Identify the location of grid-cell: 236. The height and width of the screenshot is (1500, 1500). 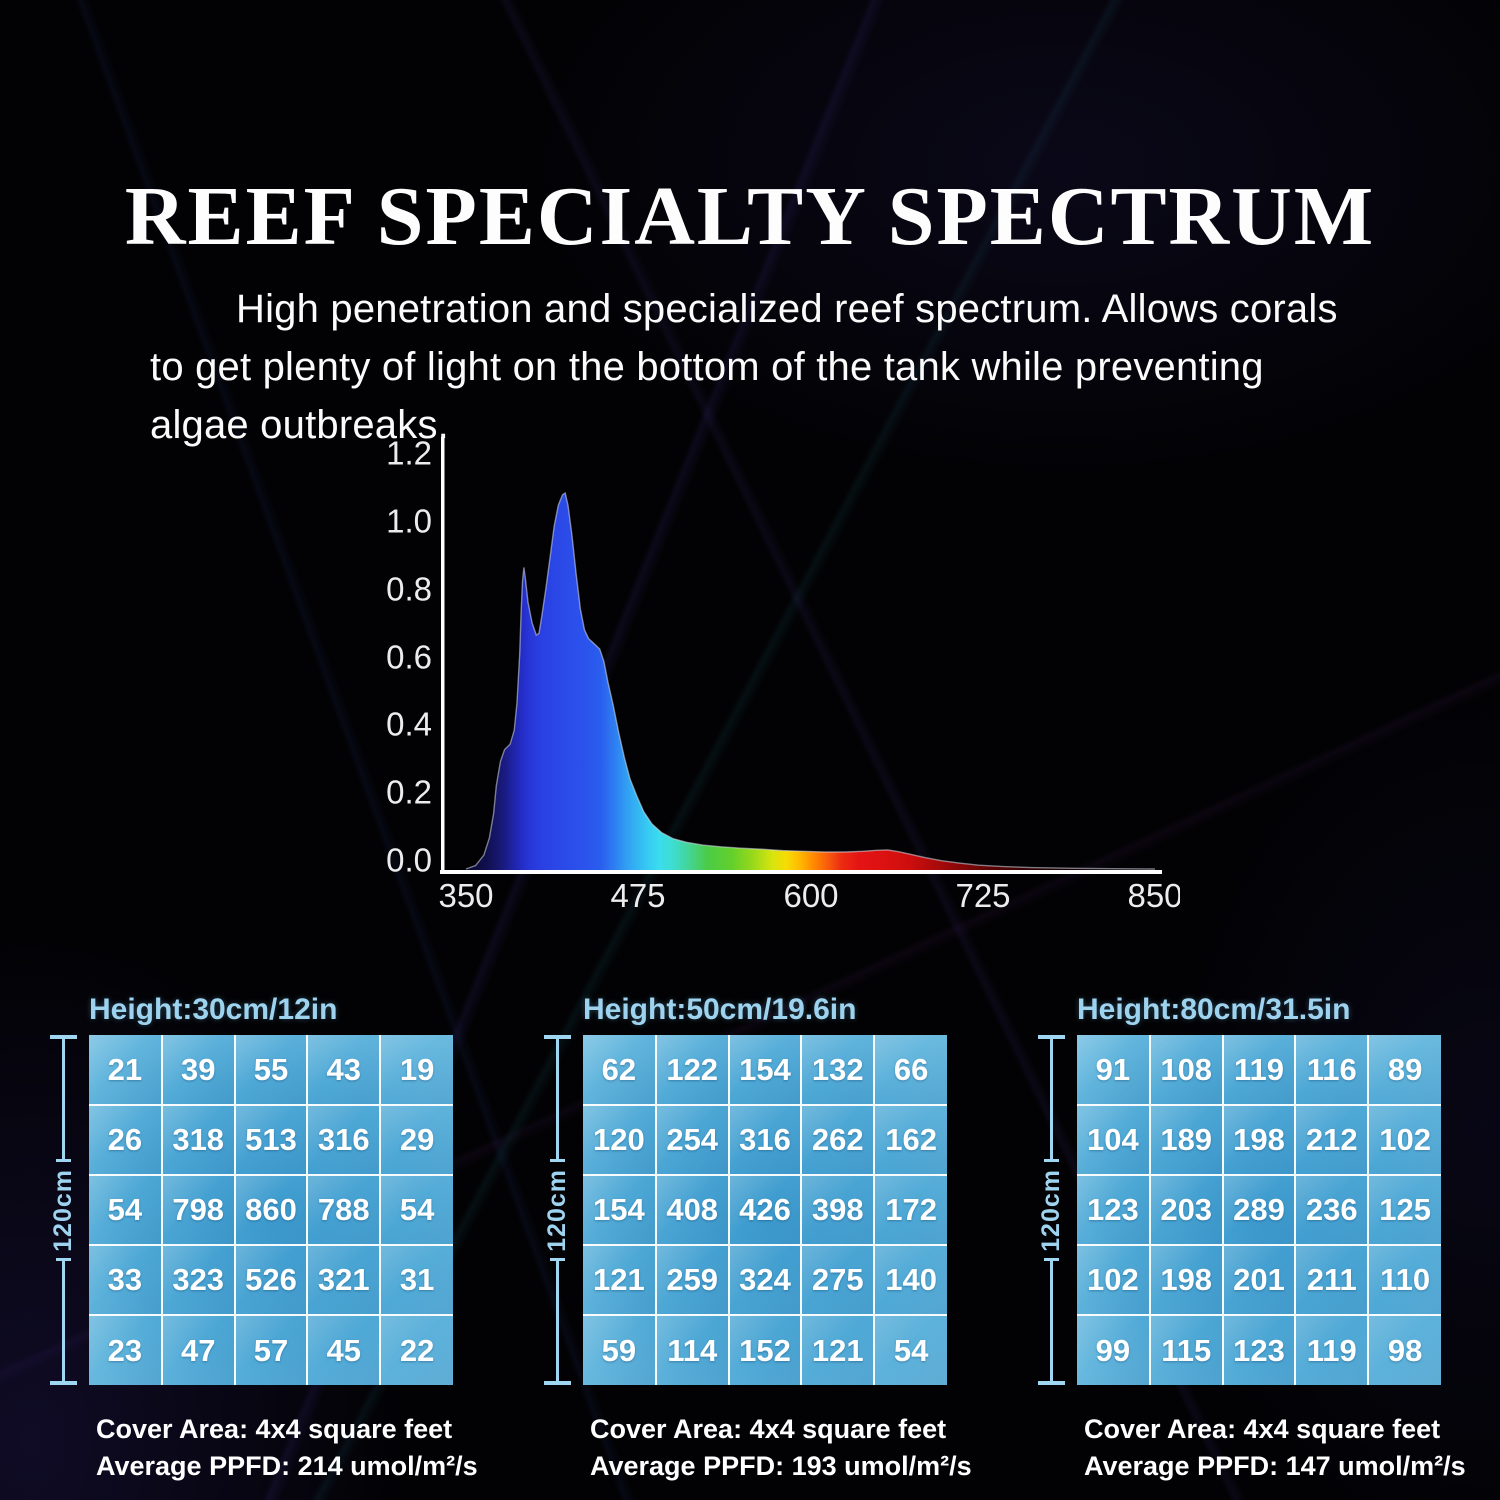
(1332, 1210).